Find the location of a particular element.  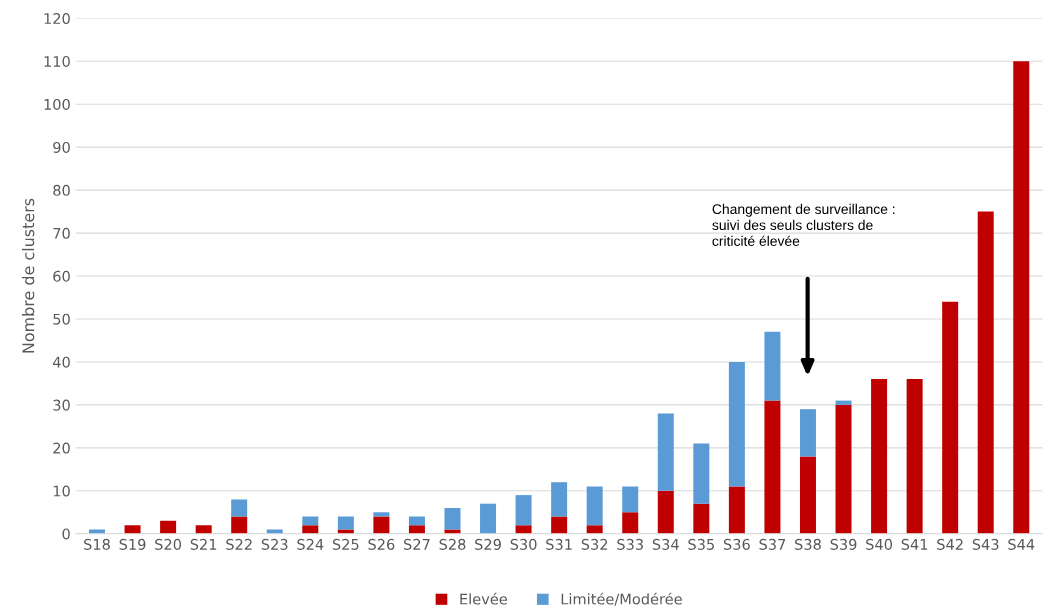

x-tick-label: S37 is located at coordinates (772, 544).